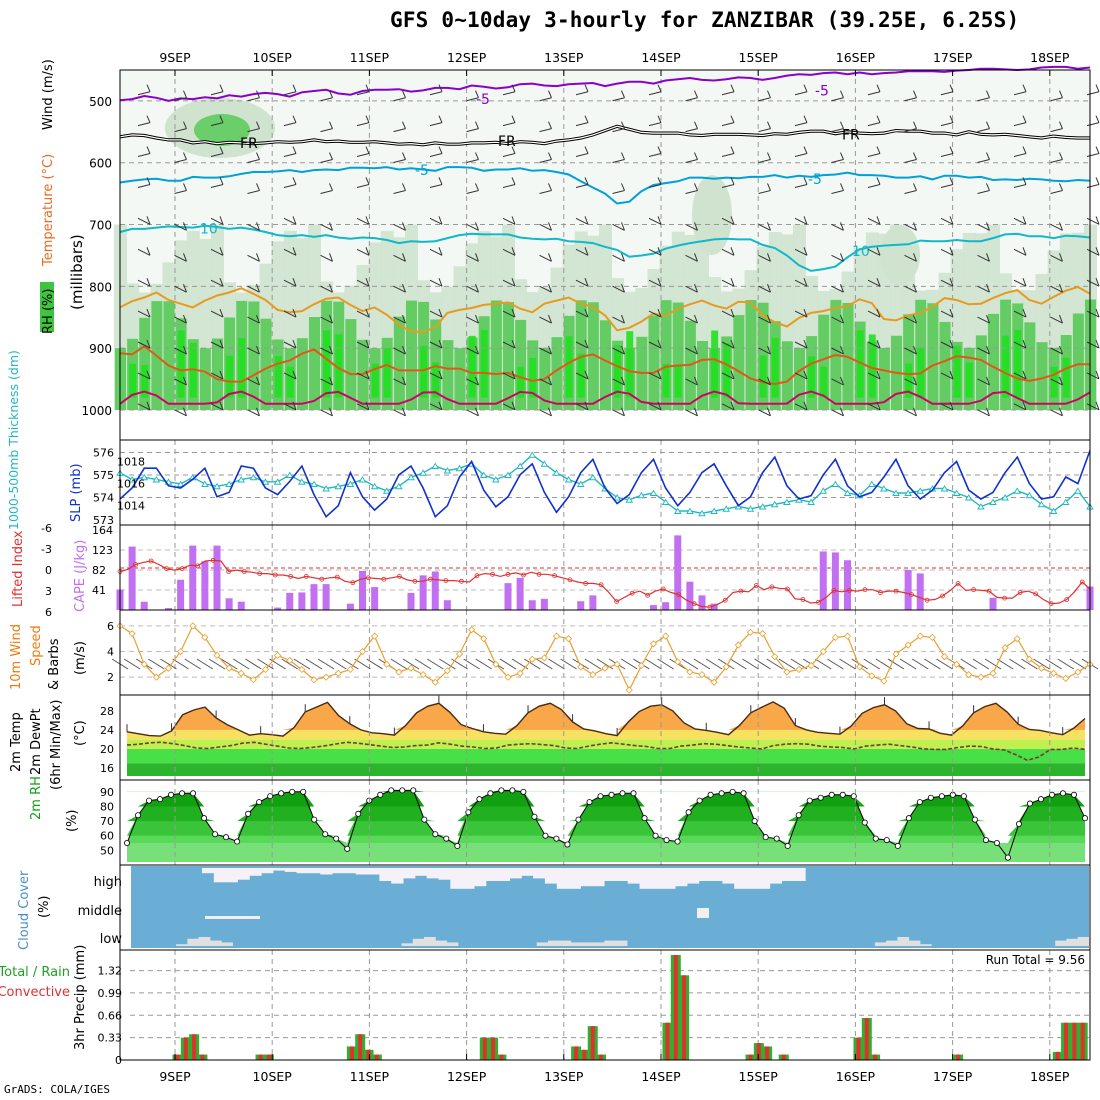 Image resolution: width=1100 pixels, height=1100 pixels. What do you see at coordinates (46, 549) in the screenshot?
I see `lifted-tick: -3` at bounding box center [46, 549].